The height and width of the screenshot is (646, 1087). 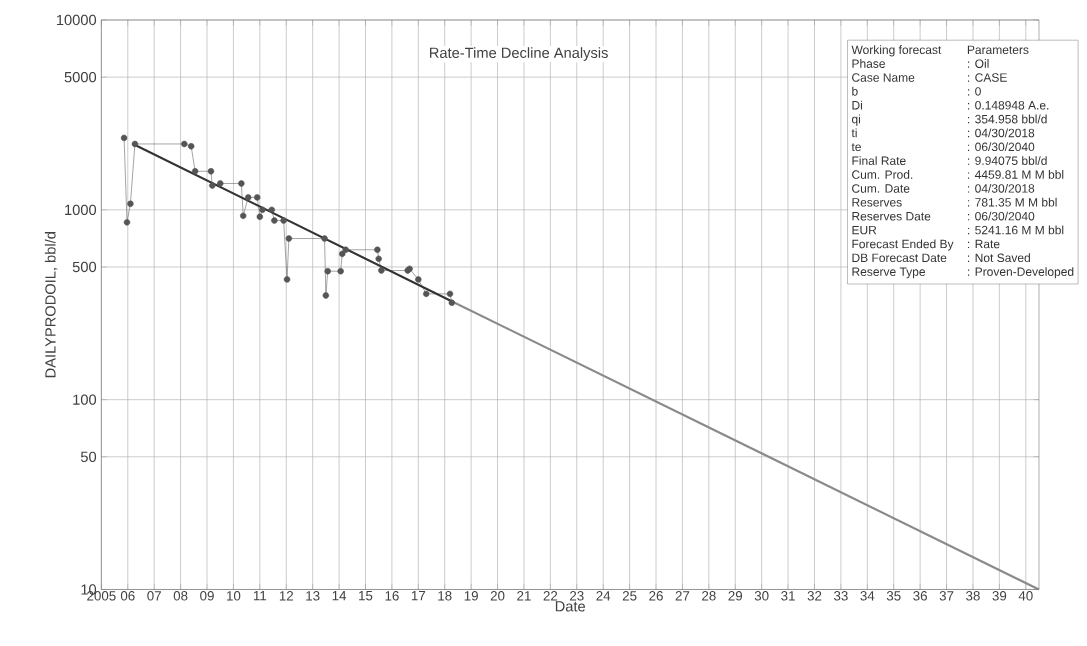 I want to click on annotation: : 0.148948 A.e., so click(x=1008, y=105).